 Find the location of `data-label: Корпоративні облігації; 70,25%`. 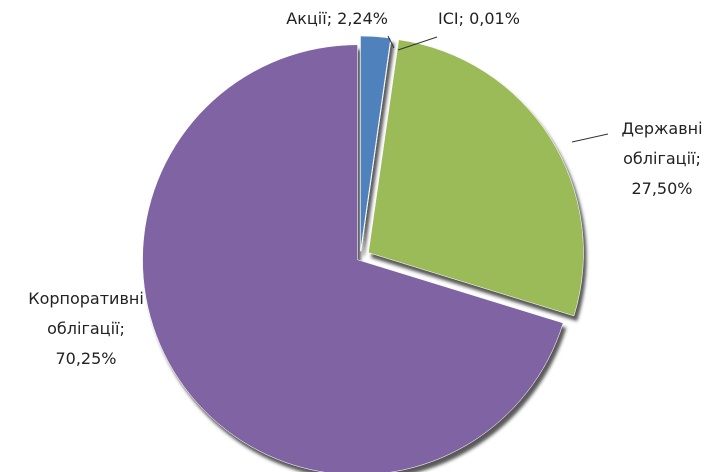

data-label: Корпоративні облігації; 70,25% is located at coordinates (86, 328).